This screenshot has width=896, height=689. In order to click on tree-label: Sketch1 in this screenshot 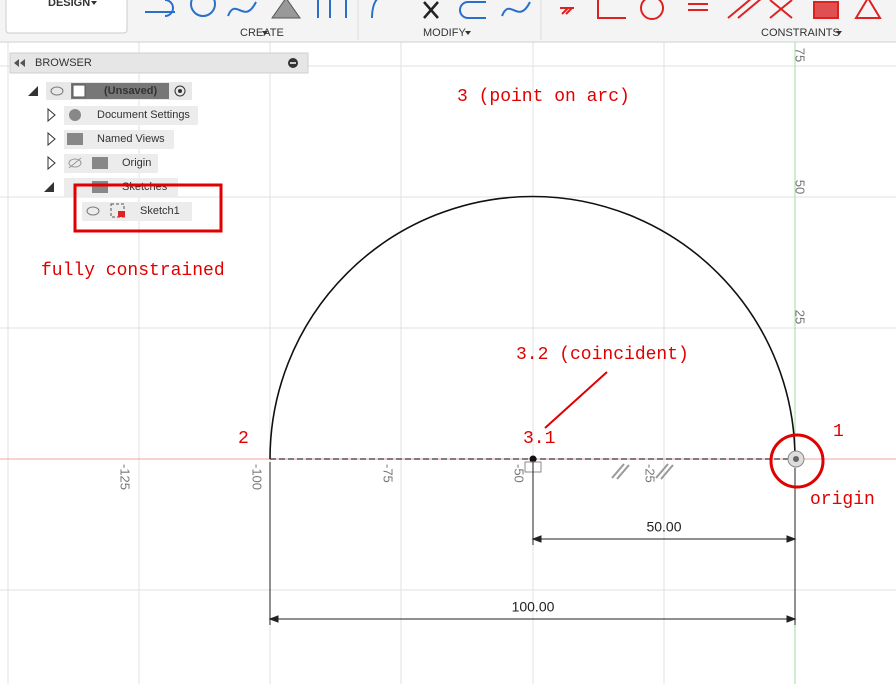, I will do `click(160, 211)`.